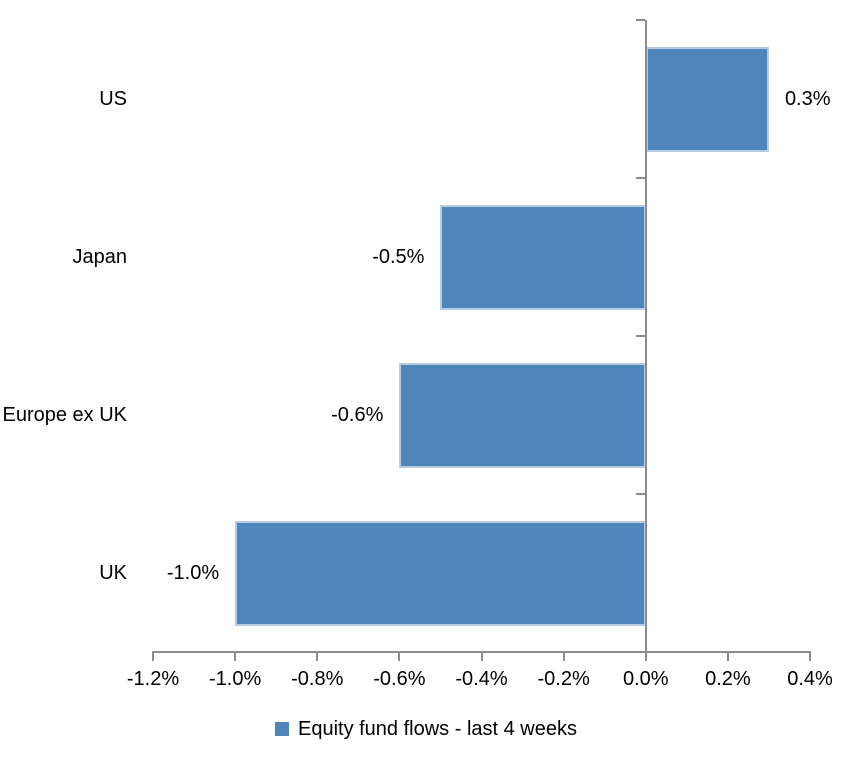  I want to click on x-tick-label: -0.2%, so click(563, 679).